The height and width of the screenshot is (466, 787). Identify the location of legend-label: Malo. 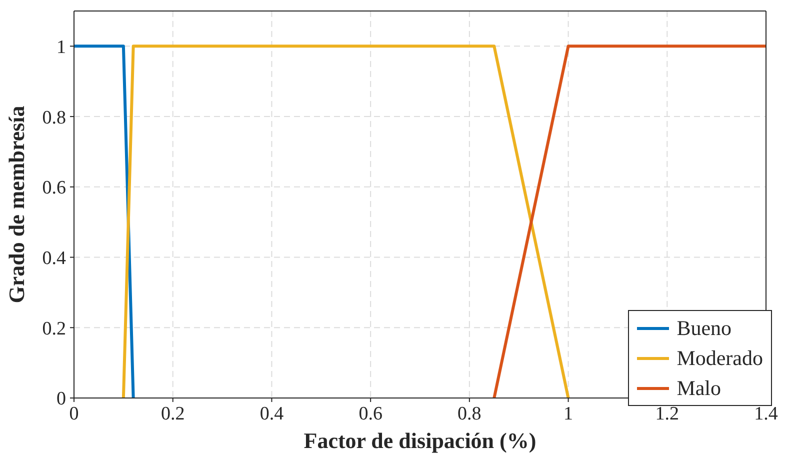
(699, 388).